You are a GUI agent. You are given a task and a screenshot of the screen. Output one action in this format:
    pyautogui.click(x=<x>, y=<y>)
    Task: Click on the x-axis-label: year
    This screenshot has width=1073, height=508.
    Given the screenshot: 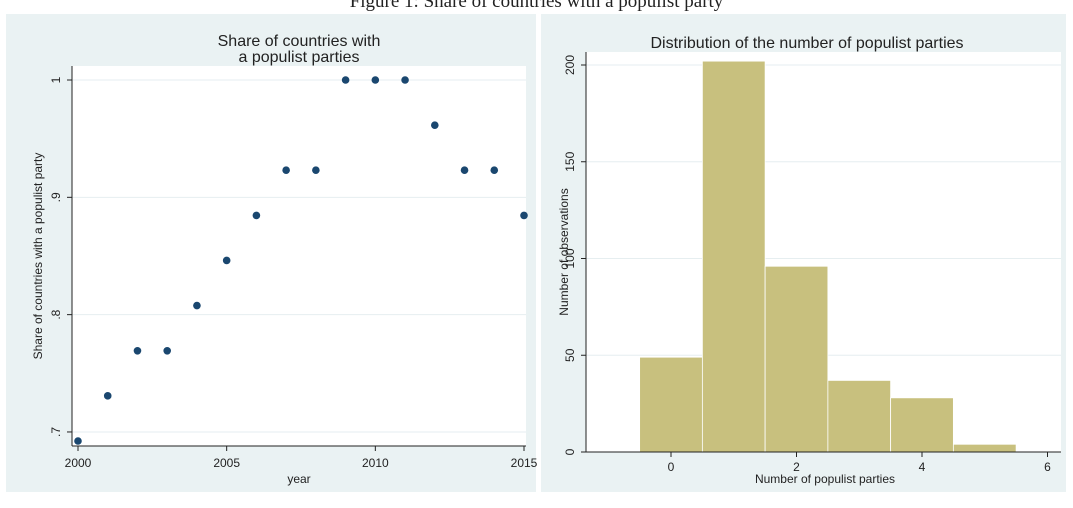 What is the action you would take?
    pyautogui.click(x=298, y=479)
    